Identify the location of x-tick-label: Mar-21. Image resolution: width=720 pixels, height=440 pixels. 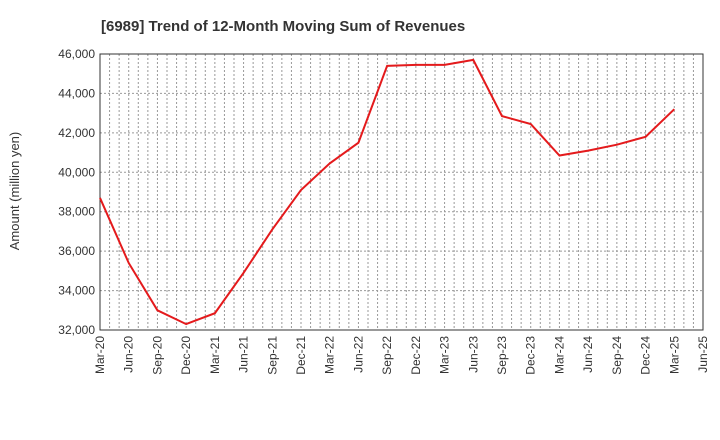
(215, 355).